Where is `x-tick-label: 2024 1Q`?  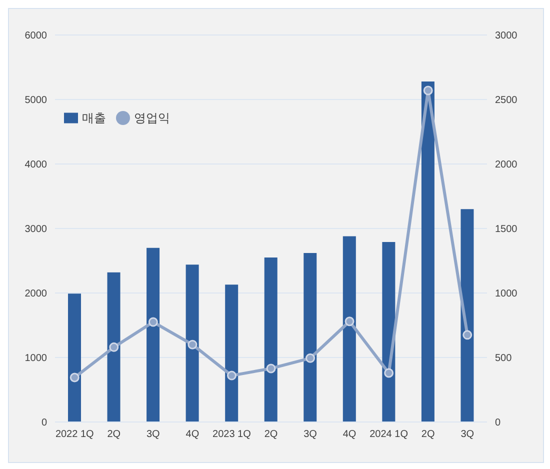 x-tick-label: 2024 1Q is located at coordinates (389, 434).